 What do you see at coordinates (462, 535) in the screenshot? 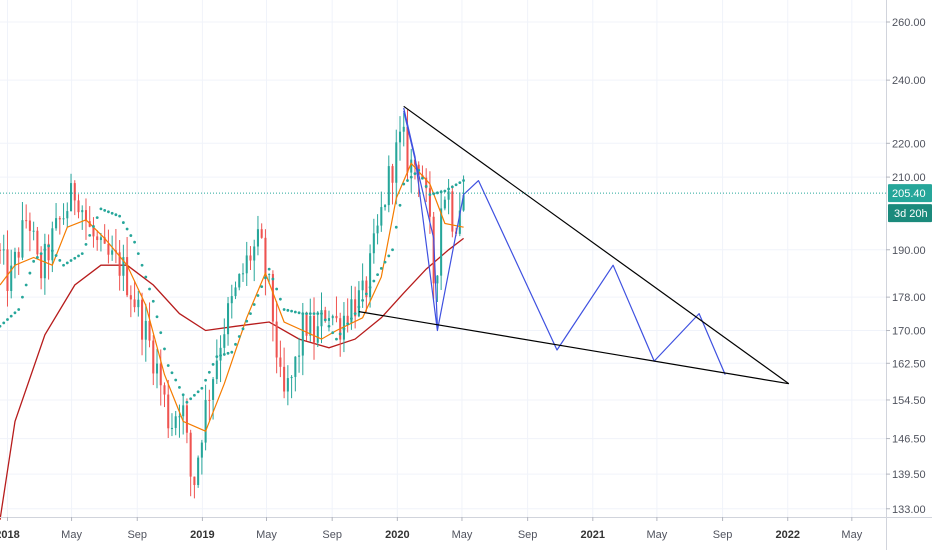
I see `time-tick-label: May` at bounding box center [462, 535].